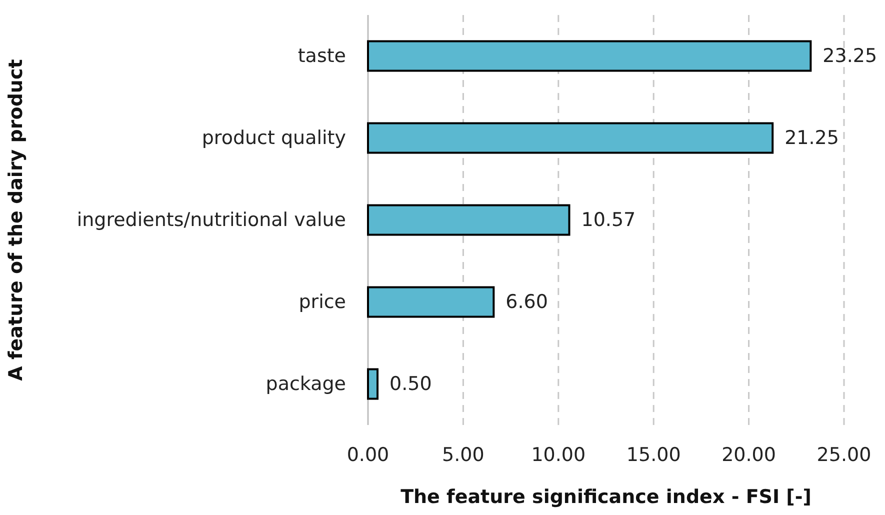 This screenshot has height=515, width=885. What do you see at coordinates (16, 220) in the screenshot?
I see `y-axis-title: A feature of the dairy product` at bounding box center [16, 220].